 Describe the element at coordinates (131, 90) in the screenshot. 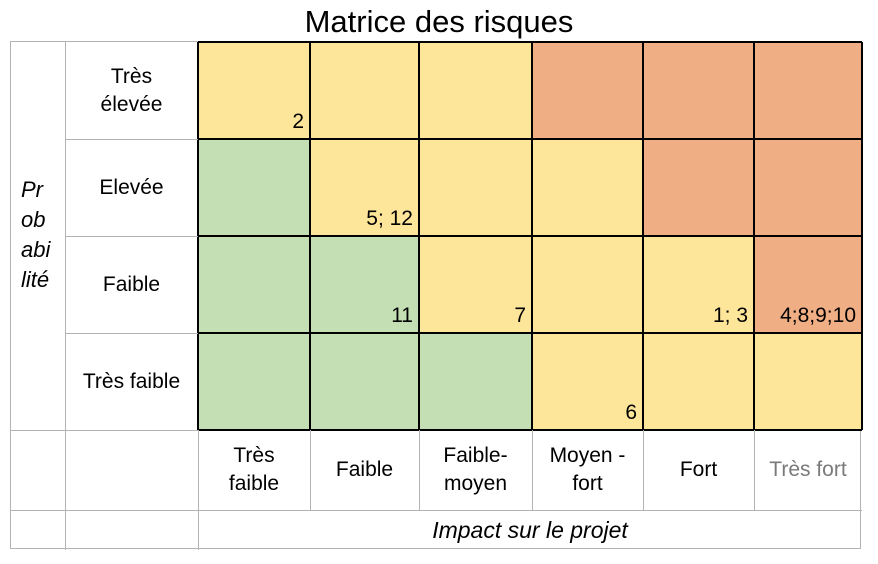

I see `row-label: Très élevée` at that location.